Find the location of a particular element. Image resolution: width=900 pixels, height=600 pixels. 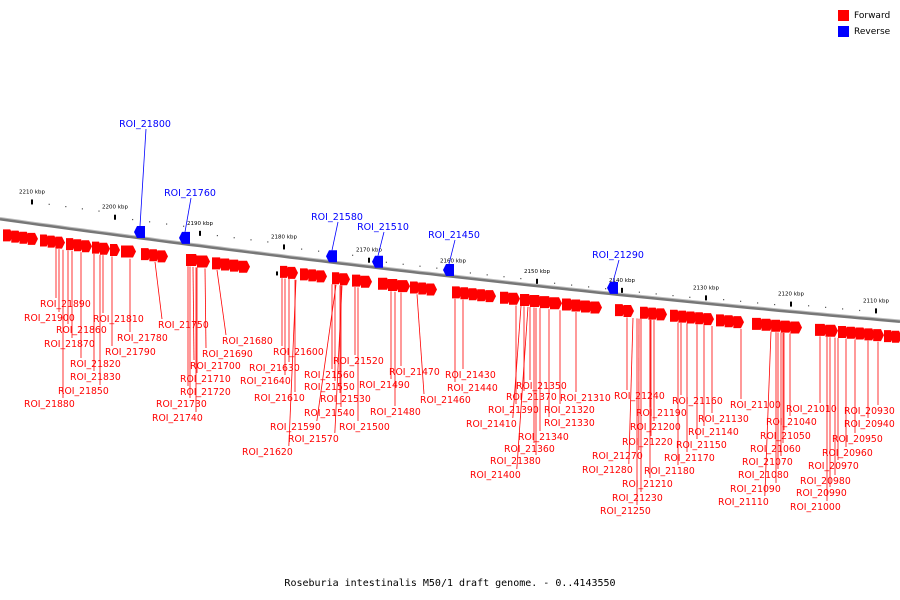

forward-gene-label: ROI_21060 is located at coordinates (775, 449).